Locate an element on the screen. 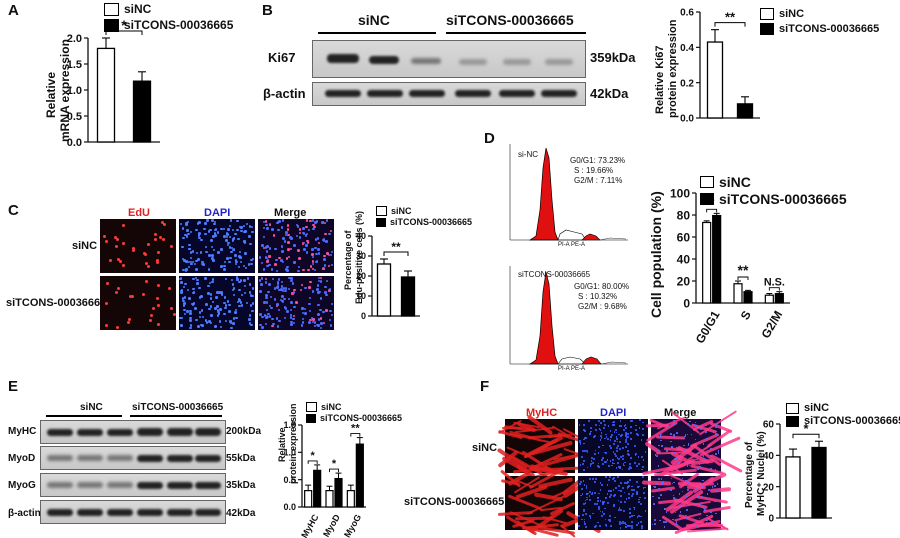  chart-a-tick-label: 0.5 is located at coordinates (74, 117).